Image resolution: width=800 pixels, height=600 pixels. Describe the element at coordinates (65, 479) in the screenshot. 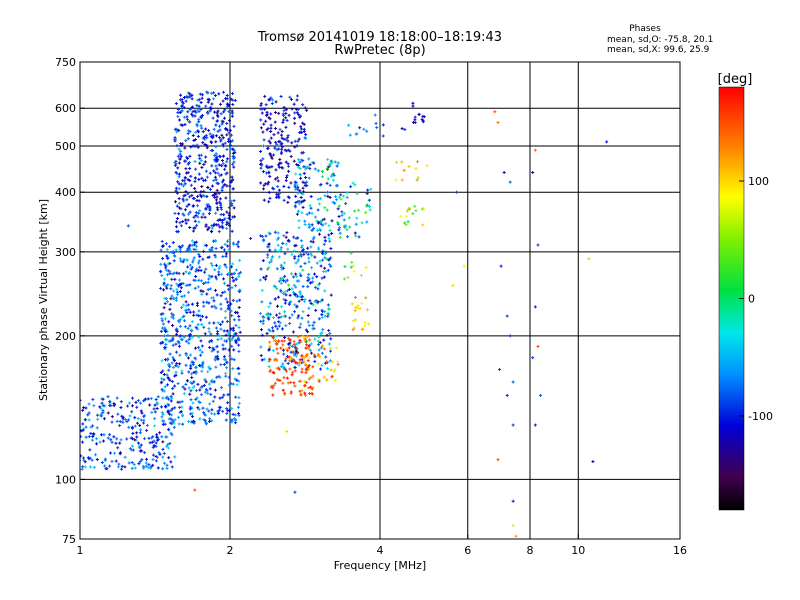

I see `y-tick-label: 100` at that location.